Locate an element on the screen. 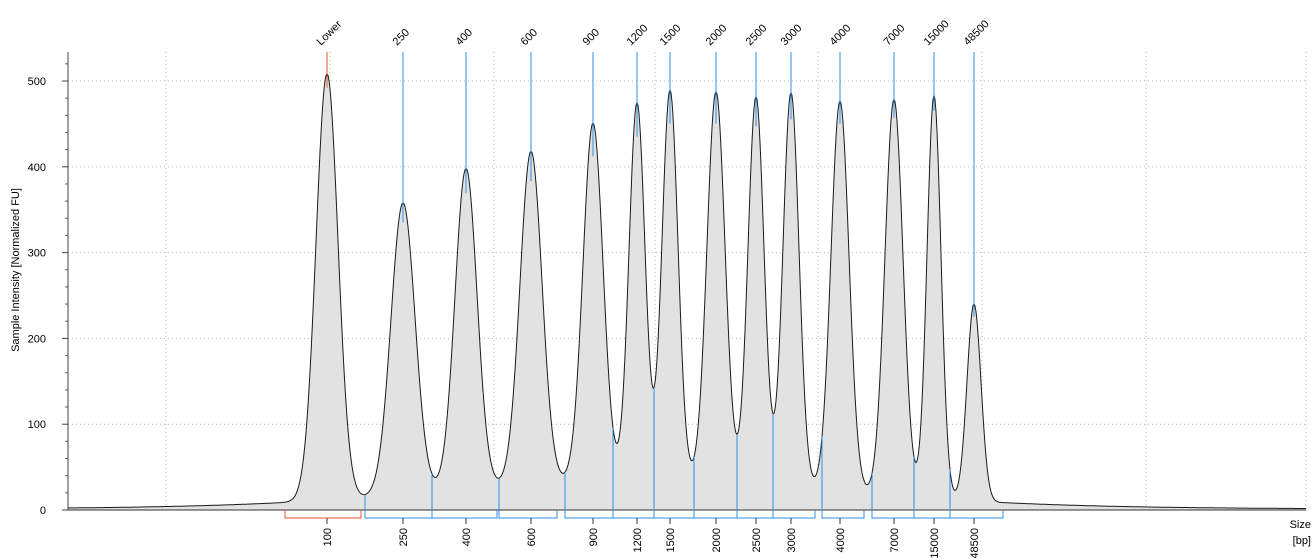 The height and width of the screenshot is (558, 1314). y-tick-label: 300 is located at coordinates (37, 254).